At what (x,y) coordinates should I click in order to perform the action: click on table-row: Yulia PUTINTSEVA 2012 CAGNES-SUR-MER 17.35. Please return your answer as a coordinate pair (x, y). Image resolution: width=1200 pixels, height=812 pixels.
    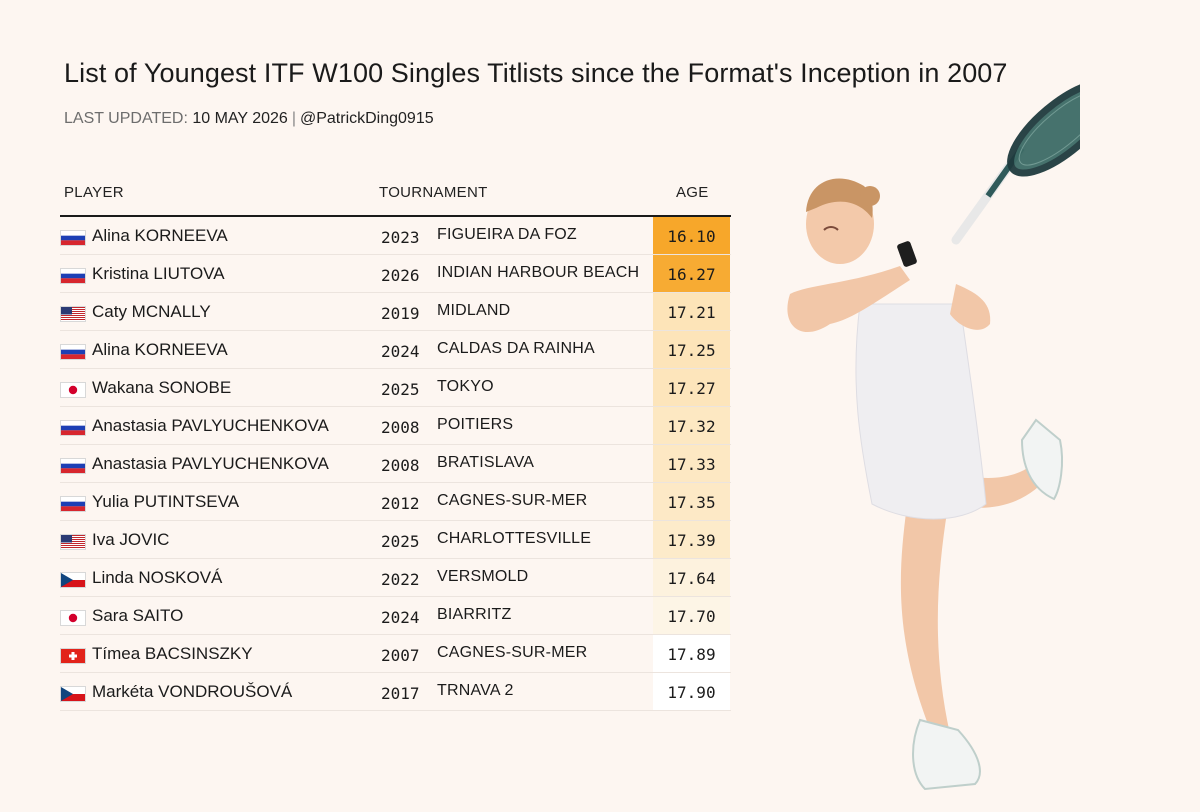
    Looking at the image, I should click on (395, 502).